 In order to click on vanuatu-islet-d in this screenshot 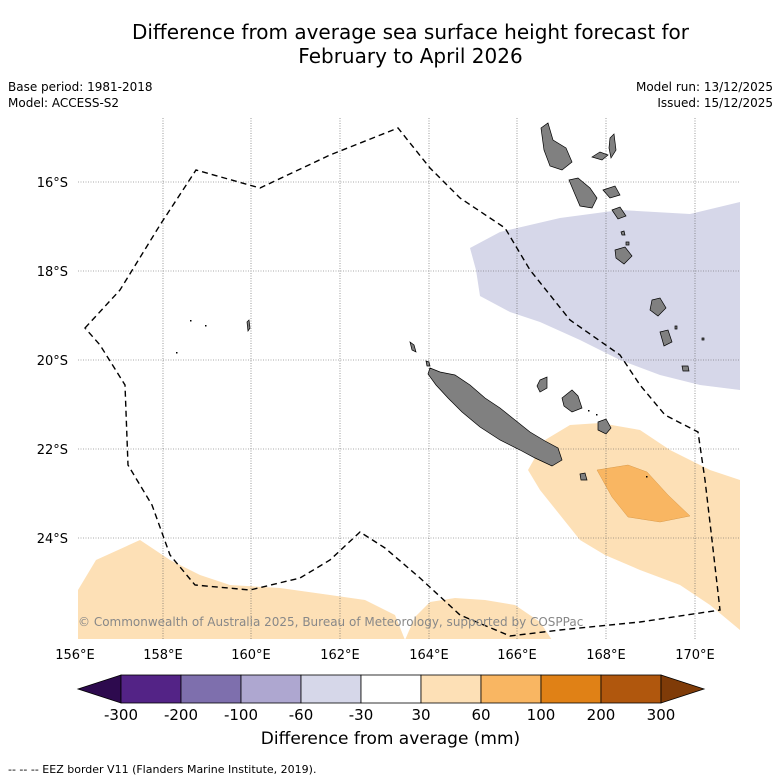, I will do `click(703, 339)`.